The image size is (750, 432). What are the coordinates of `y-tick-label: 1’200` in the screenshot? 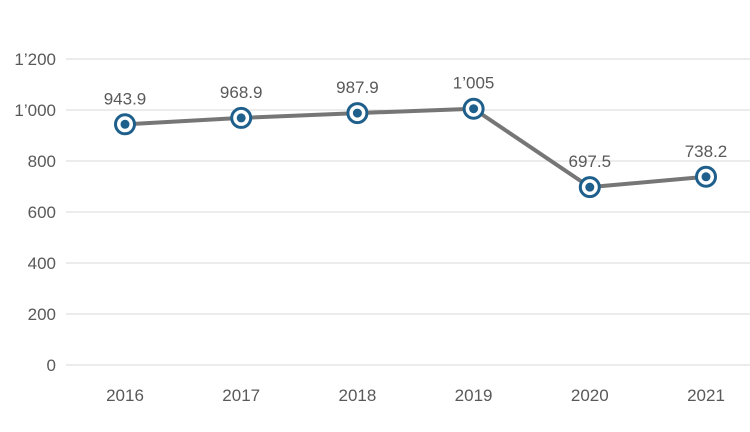 It's located at (35, 59).